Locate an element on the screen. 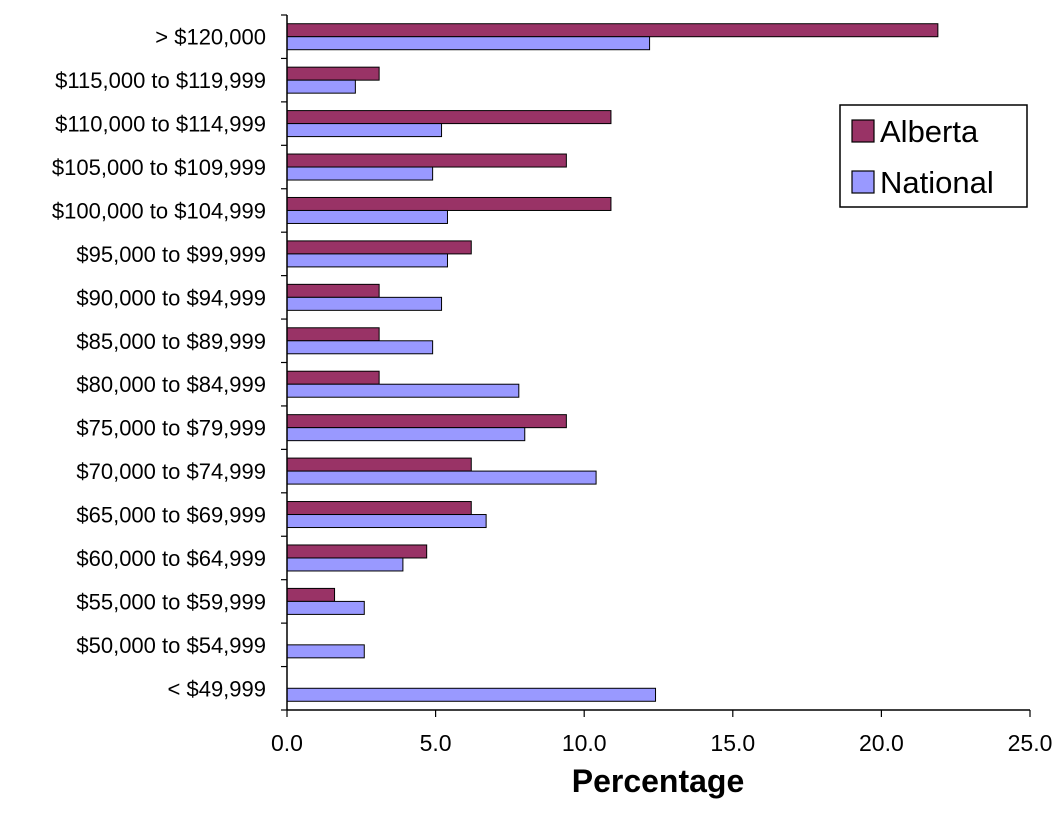 This screenshot has width=1060, height=826. category-label: $105,000 to $109,999 is located at coordinates (159, 167).